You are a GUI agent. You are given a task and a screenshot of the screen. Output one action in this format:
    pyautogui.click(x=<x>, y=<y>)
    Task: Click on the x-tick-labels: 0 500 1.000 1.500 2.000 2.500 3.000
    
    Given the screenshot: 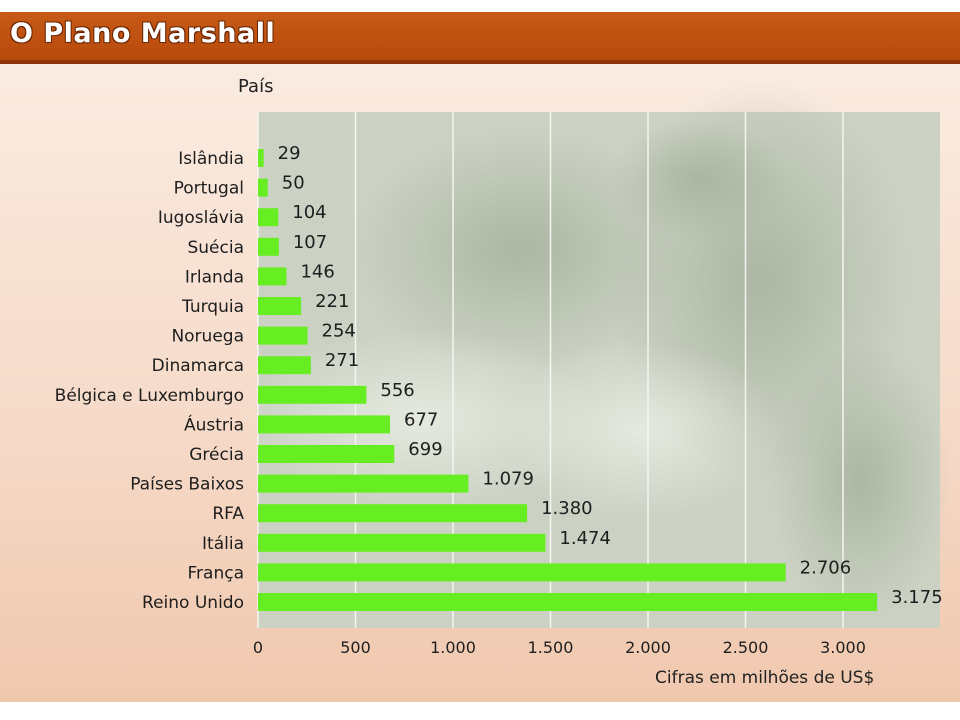 What is the action you would take?
    pyautogui.click(x=559, y=647)
    